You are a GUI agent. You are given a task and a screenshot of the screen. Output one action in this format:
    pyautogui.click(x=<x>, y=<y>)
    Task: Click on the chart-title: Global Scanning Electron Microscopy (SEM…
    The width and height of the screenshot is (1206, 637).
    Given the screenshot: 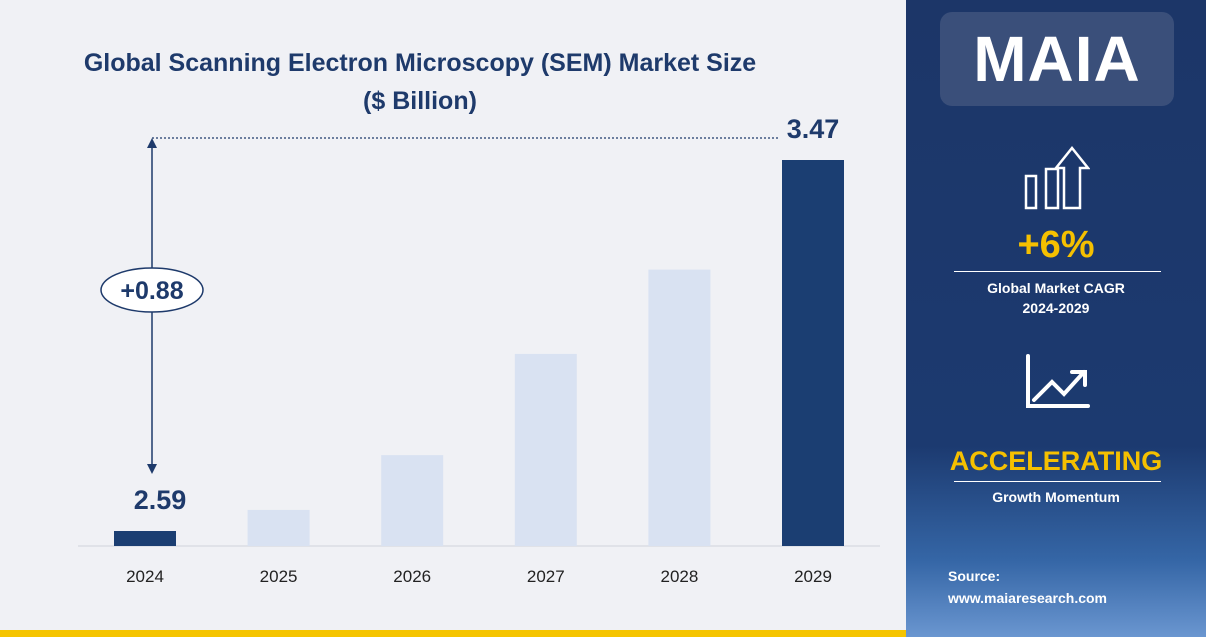 What is the action you would take?
    pyautogui.click(x=420, y=82)
    